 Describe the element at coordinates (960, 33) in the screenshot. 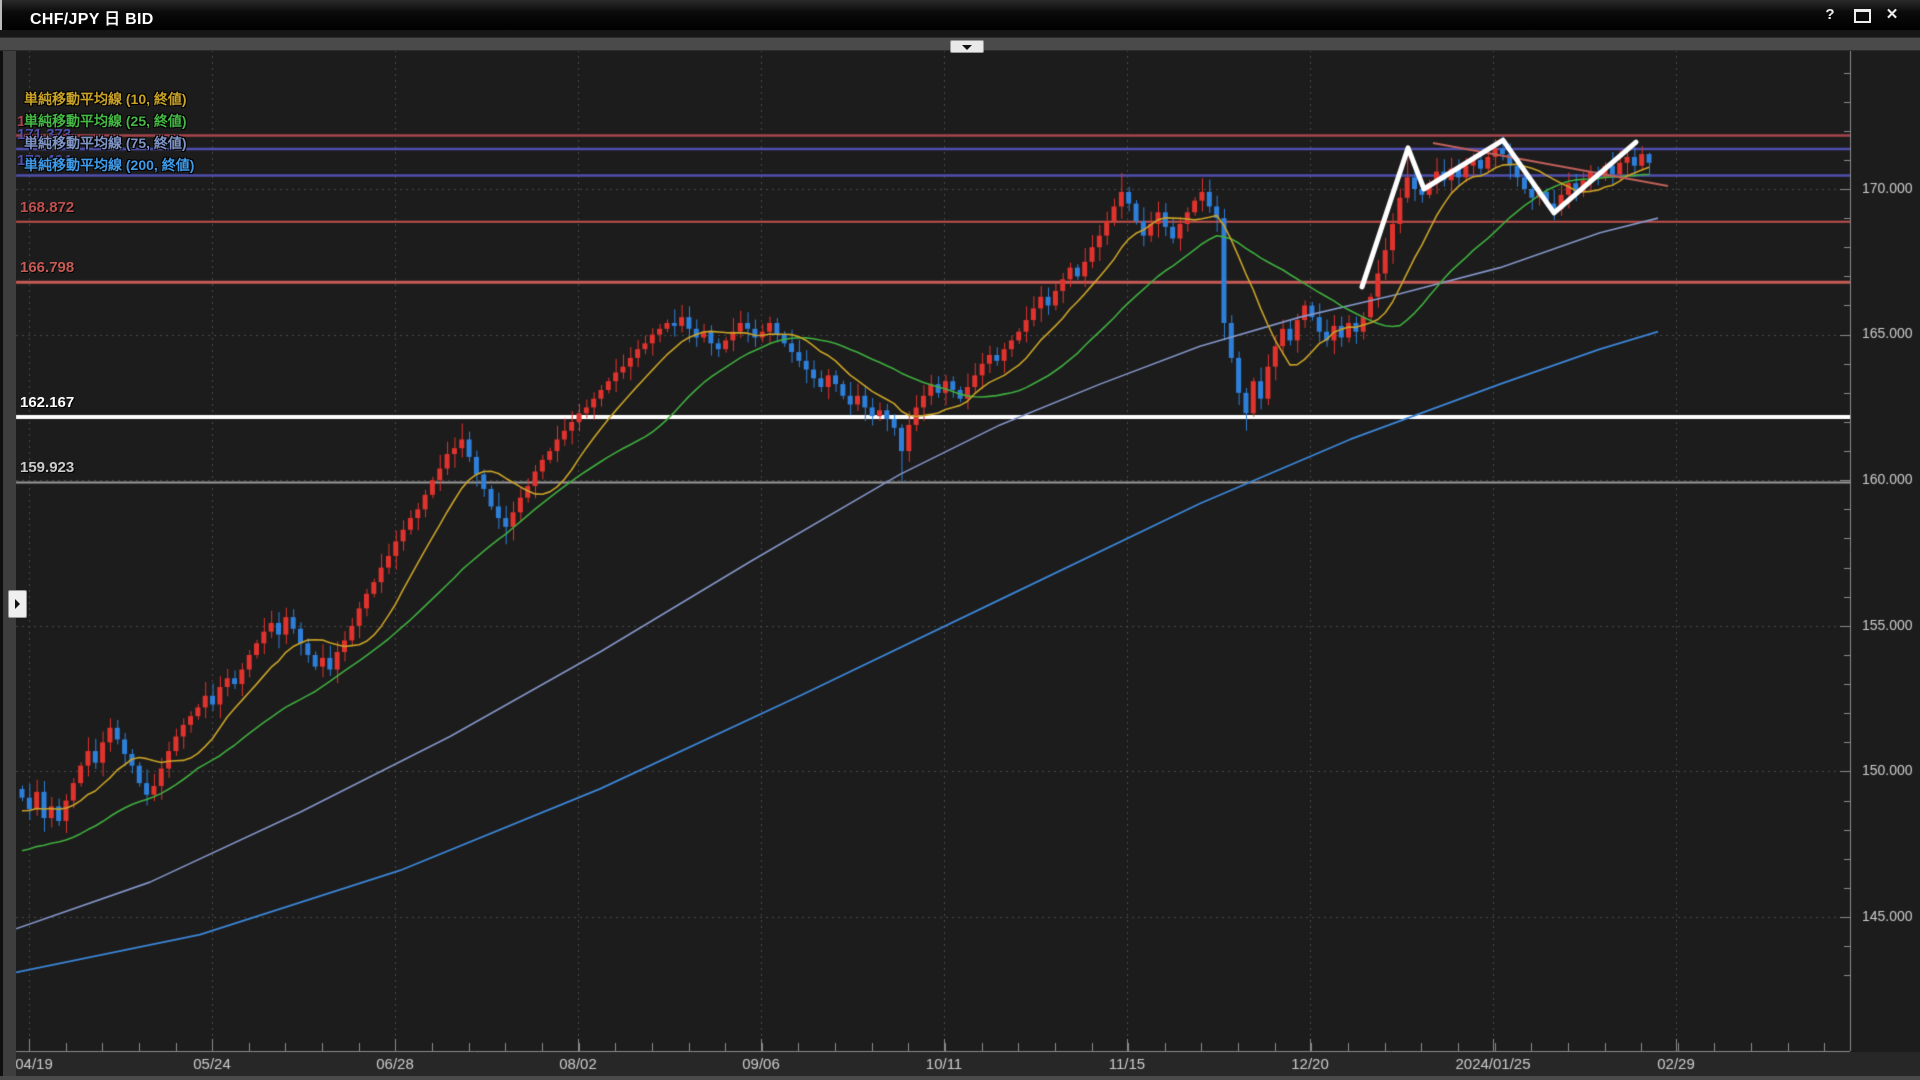

I see `toolbar-gap` at that location.